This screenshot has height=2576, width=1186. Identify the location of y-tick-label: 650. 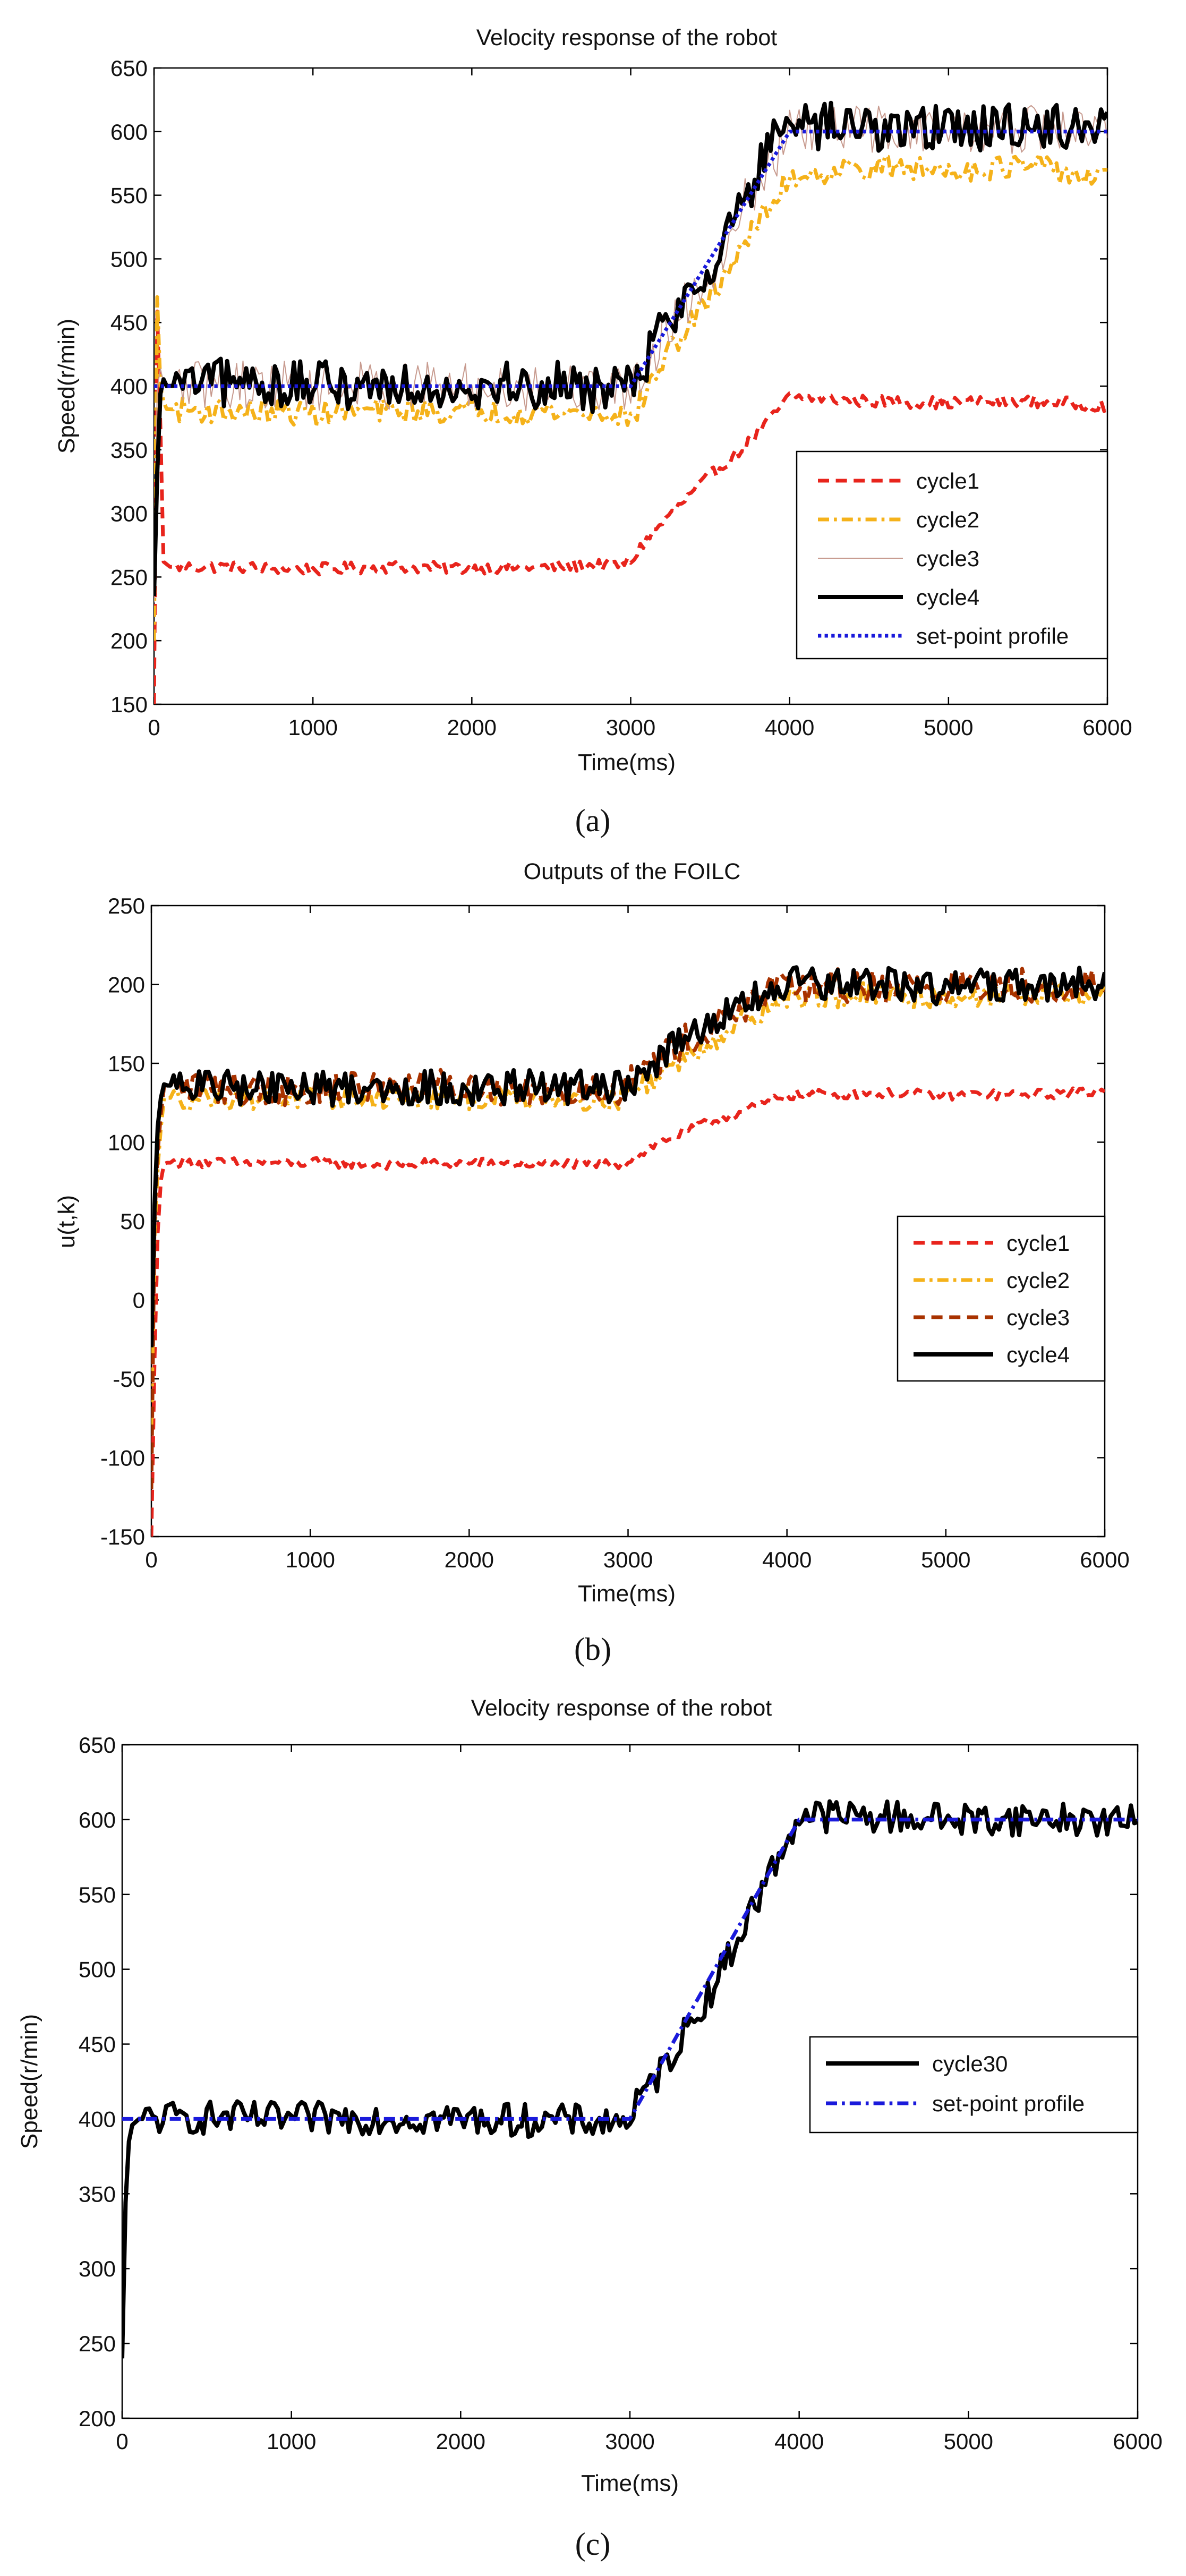
(97, 1746).